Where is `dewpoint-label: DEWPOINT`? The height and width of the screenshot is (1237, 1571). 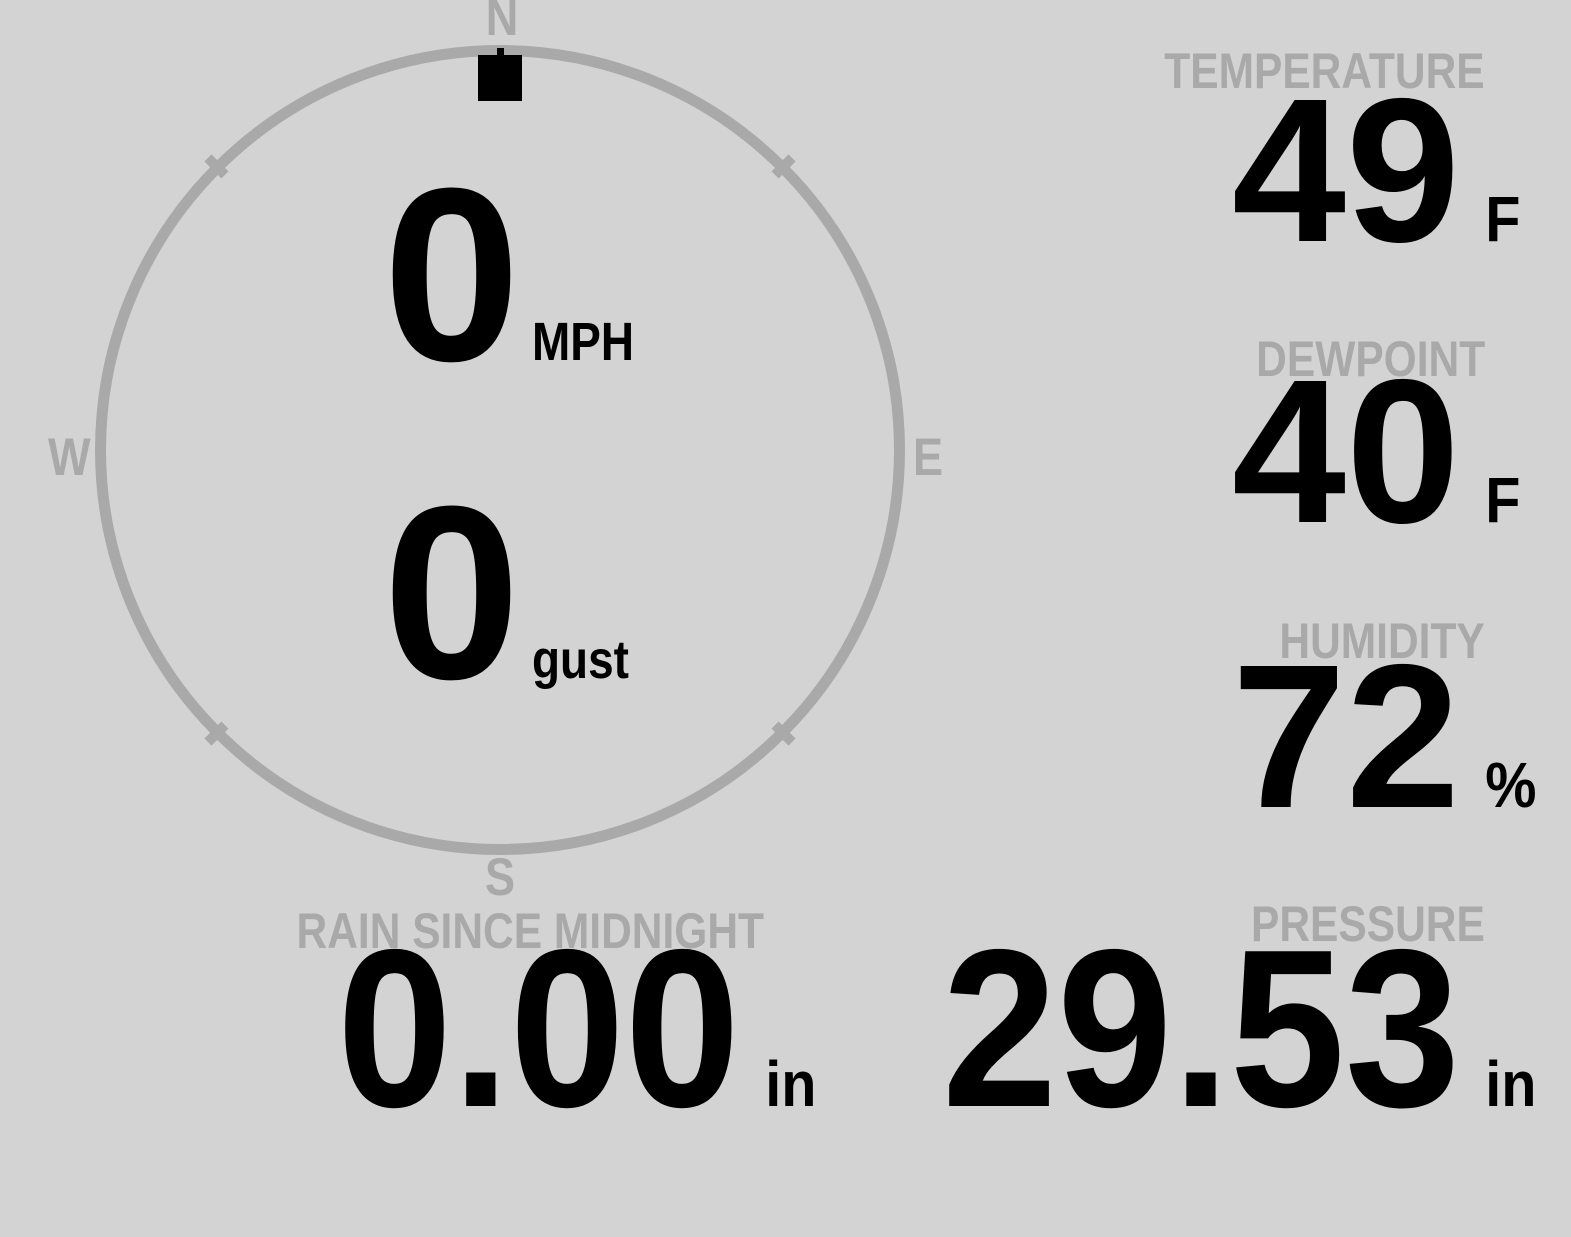
dewpoint-label: DEWPOINT is located at coordinates (1370, 359).